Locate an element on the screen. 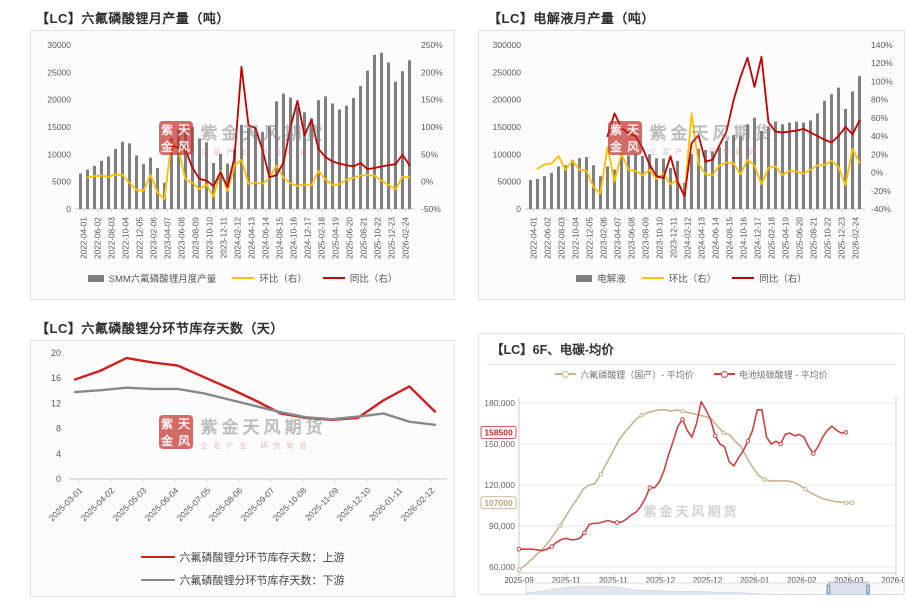  svg-text: 120% is located at coordinates (882, 63).